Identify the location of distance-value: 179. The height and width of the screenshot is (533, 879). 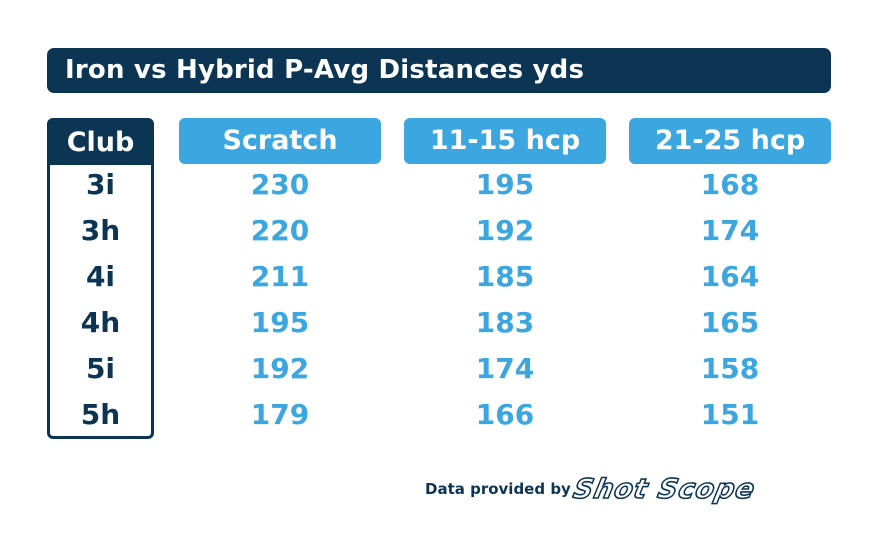
(280, 414).